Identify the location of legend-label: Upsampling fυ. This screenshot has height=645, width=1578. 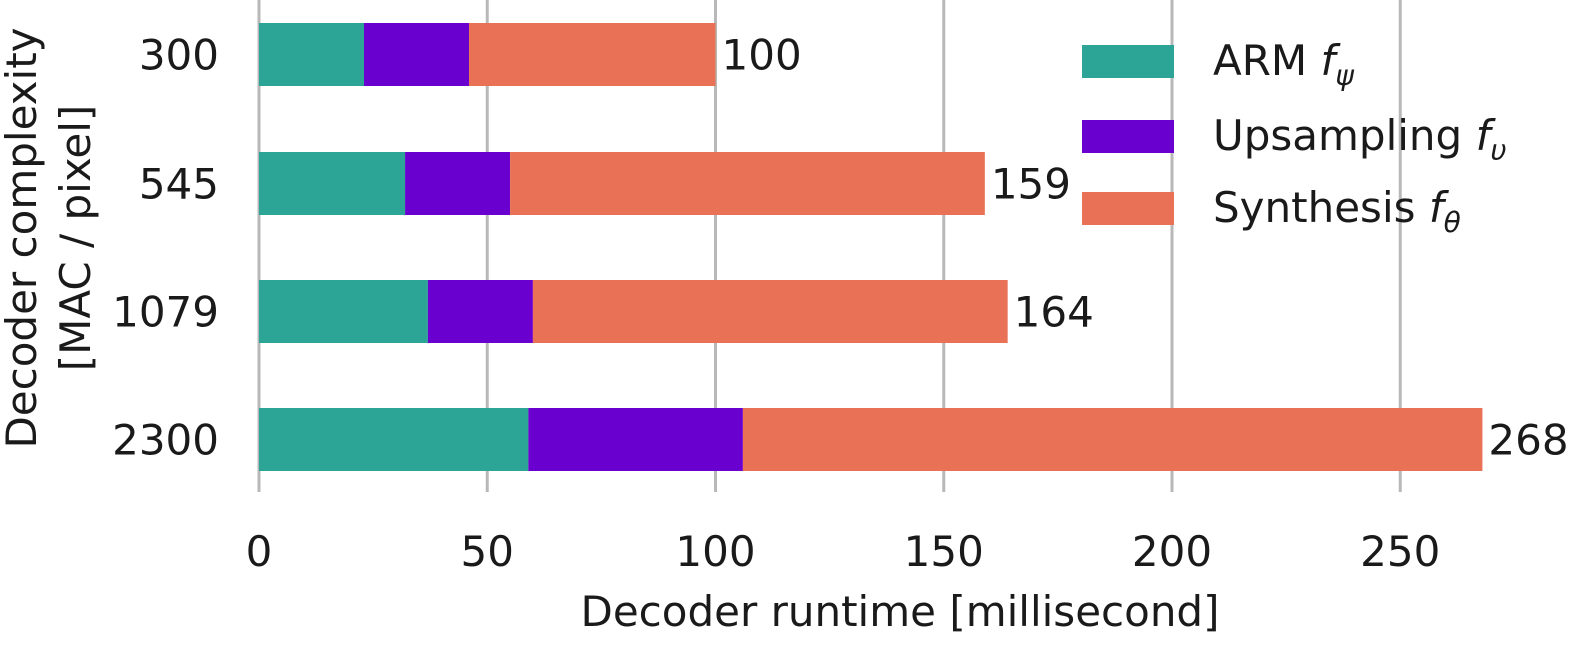
(1360, 139).